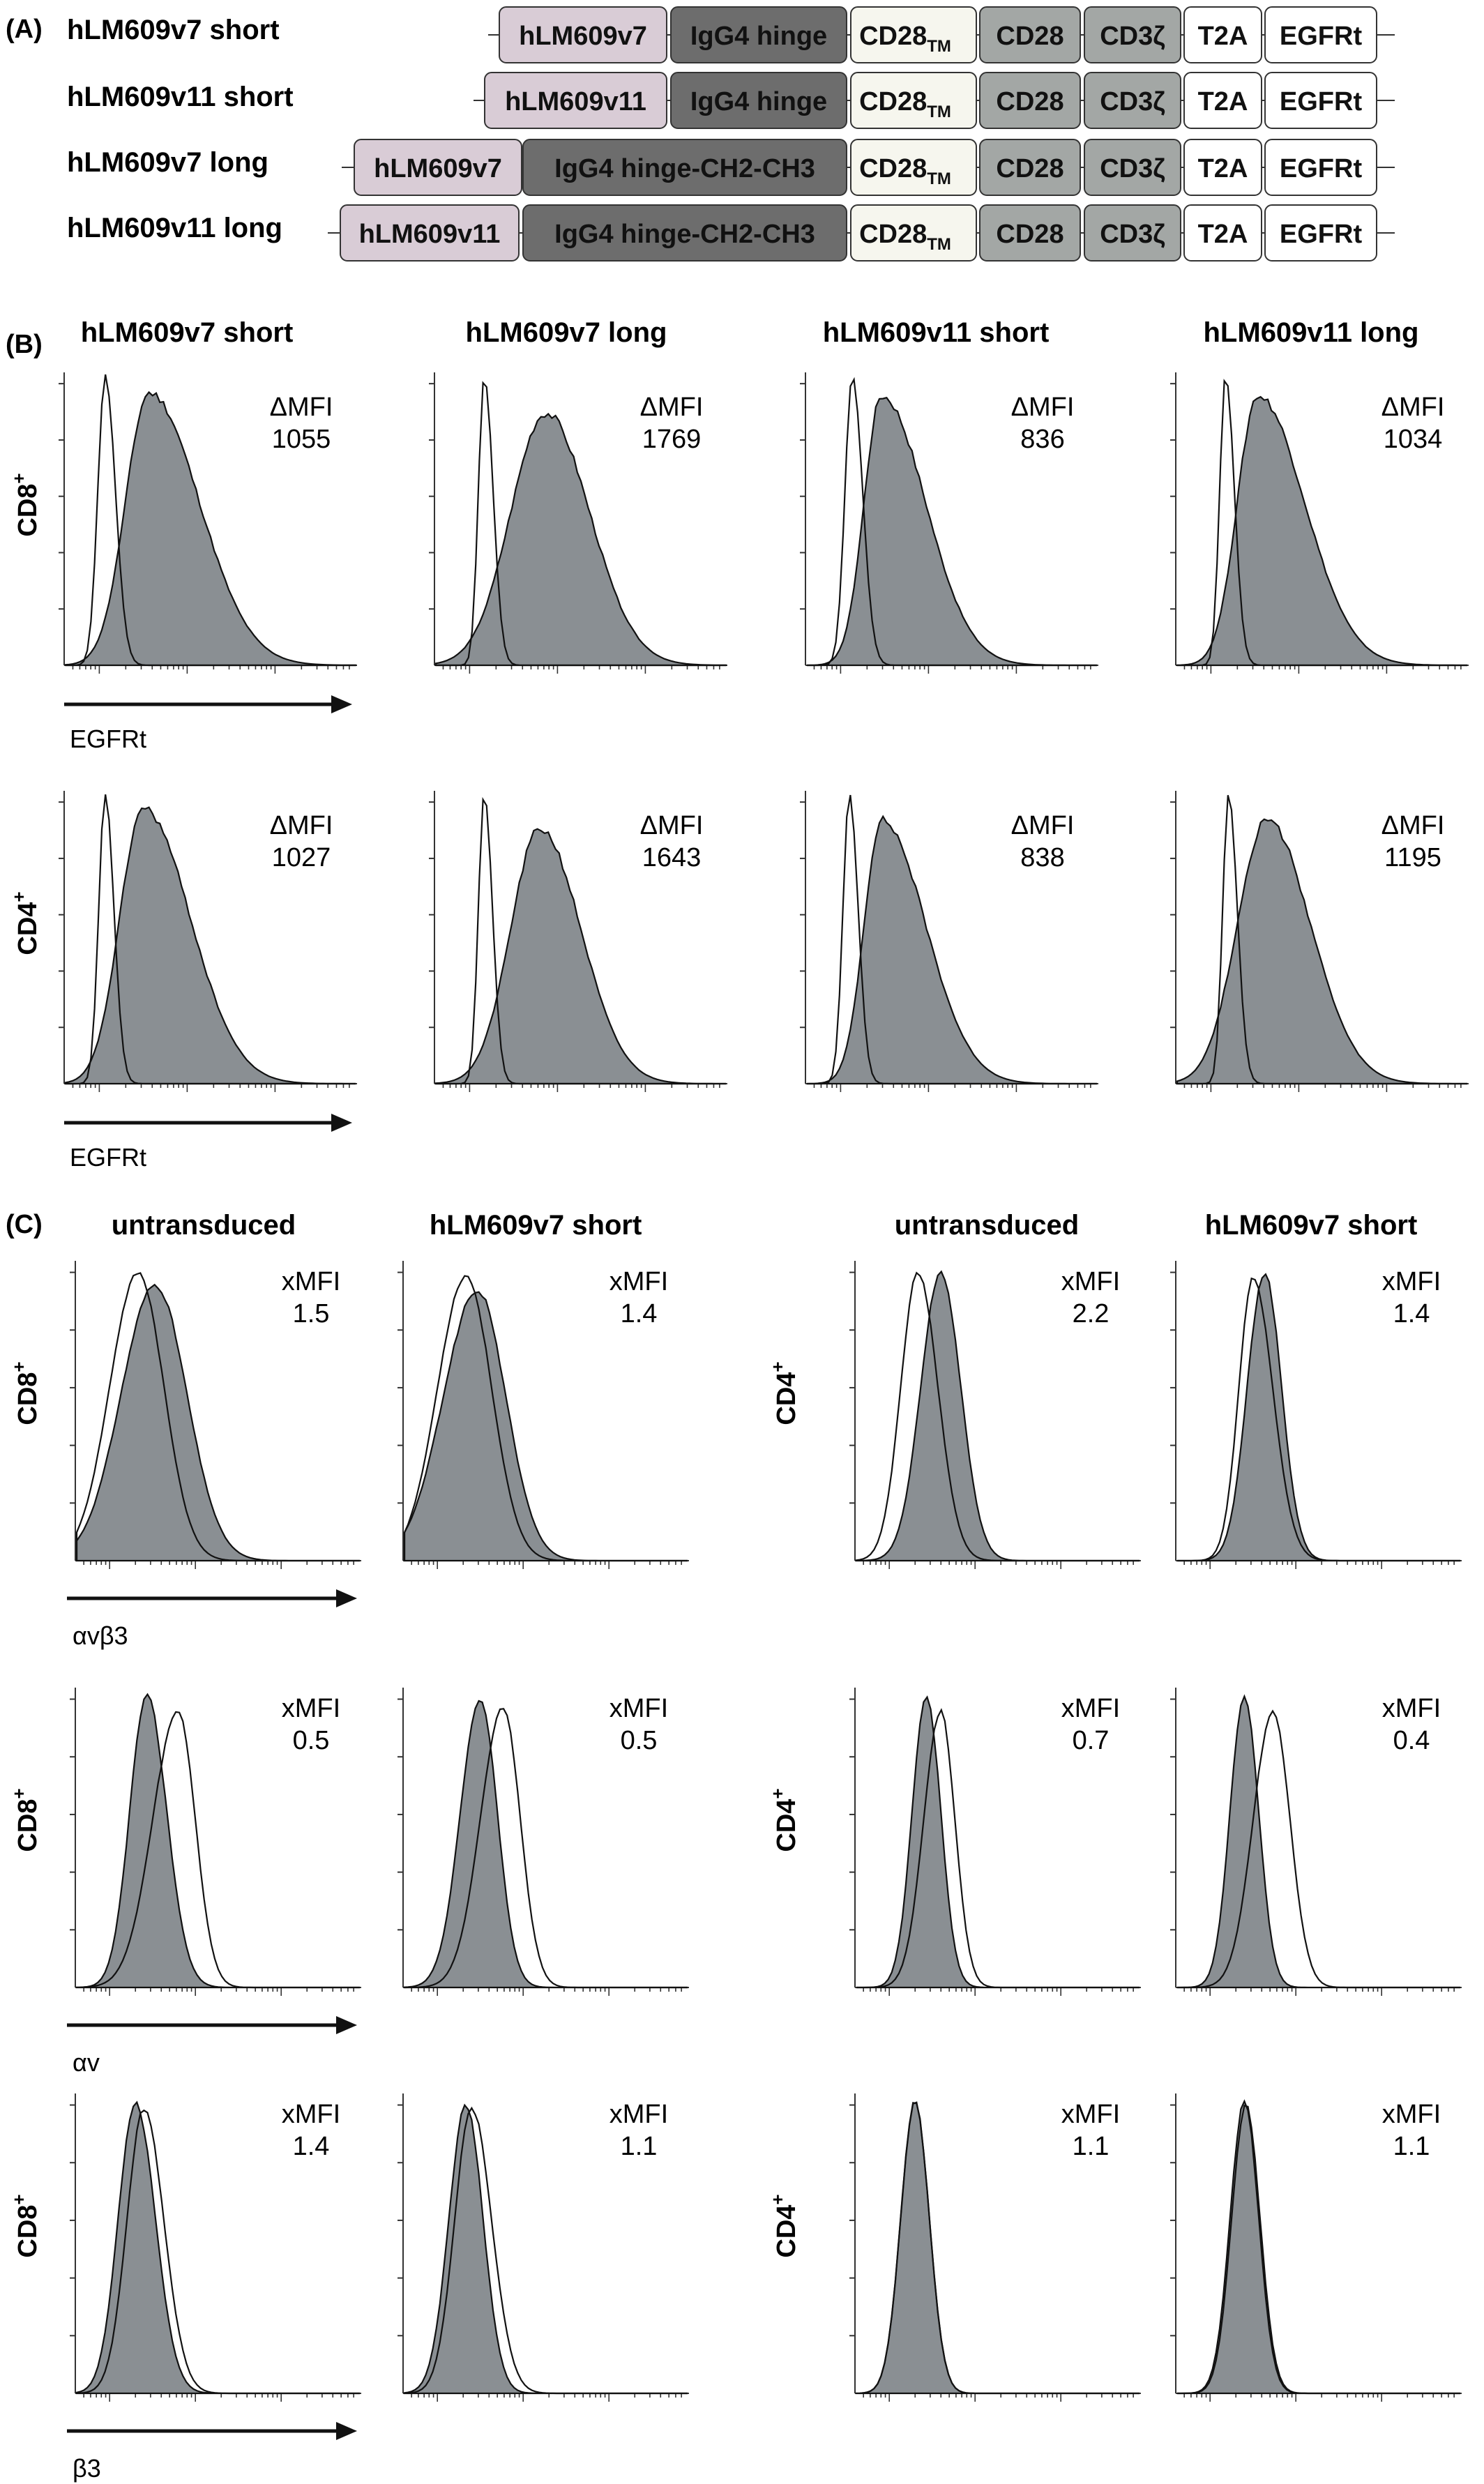  I want to click on panel-label-a: (A), so click(24, 29).